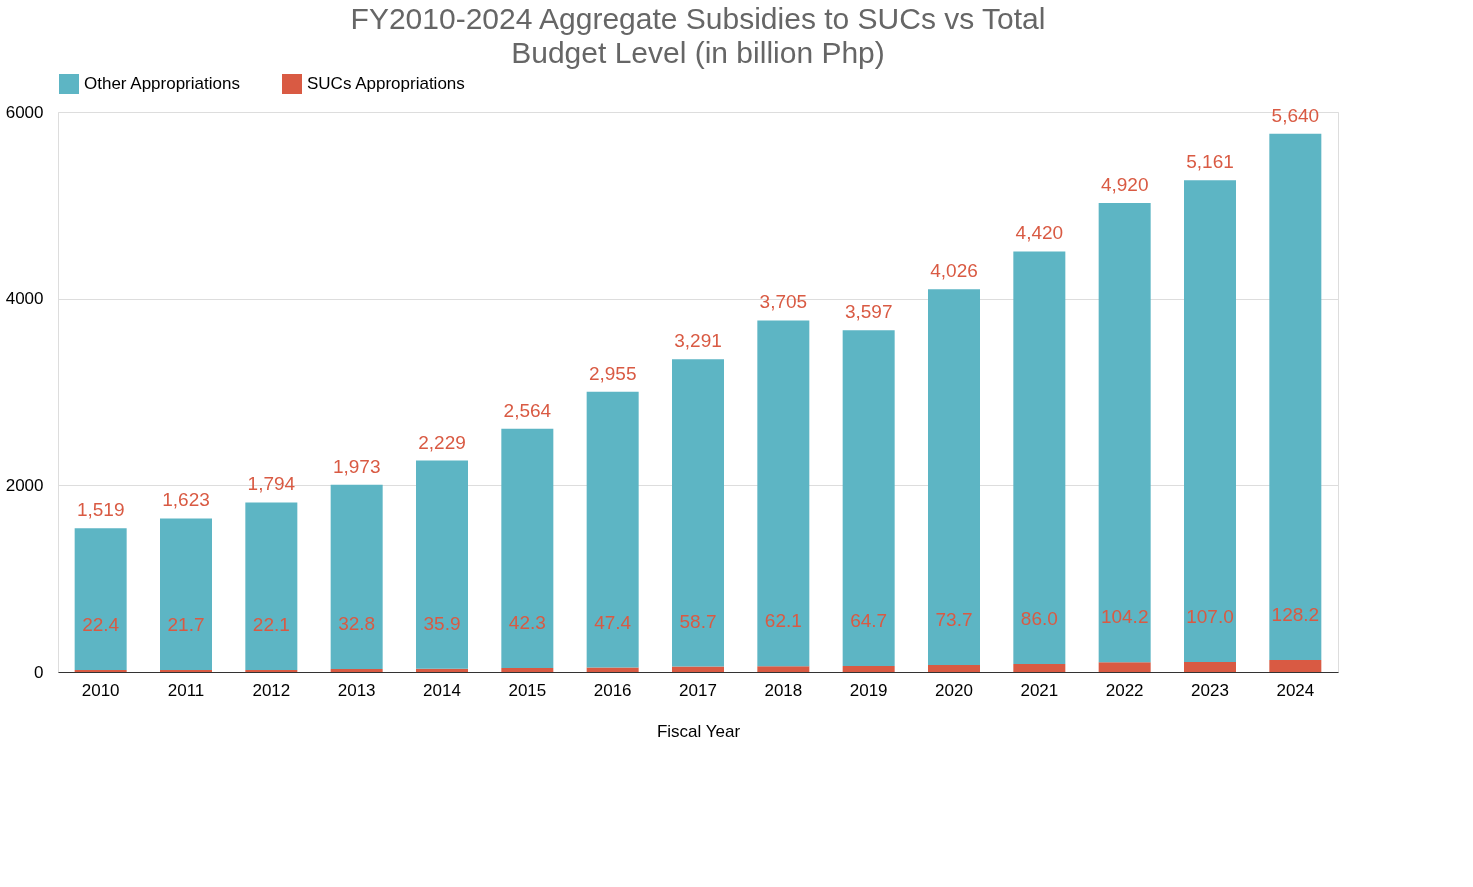 This screenshot has width=1473, height=887. What do you see at coordinates (1210, 162) in the screenshot?
I see `data-label: 5,161` at bounding box center [1210, 162].